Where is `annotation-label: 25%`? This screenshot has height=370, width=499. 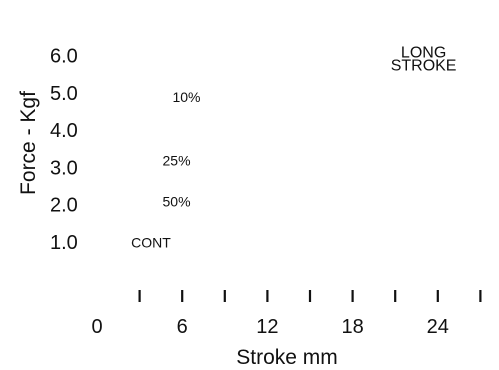
annotation-label: 25% is located at coordinates (177, 161).